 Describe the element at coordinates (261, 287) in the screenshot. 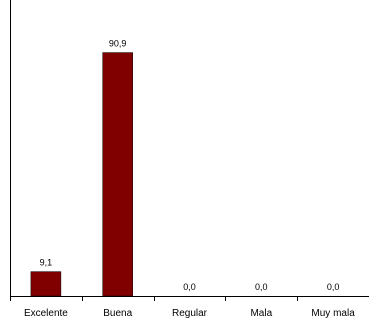

I see `data-label-mala: 0,0` at that location.